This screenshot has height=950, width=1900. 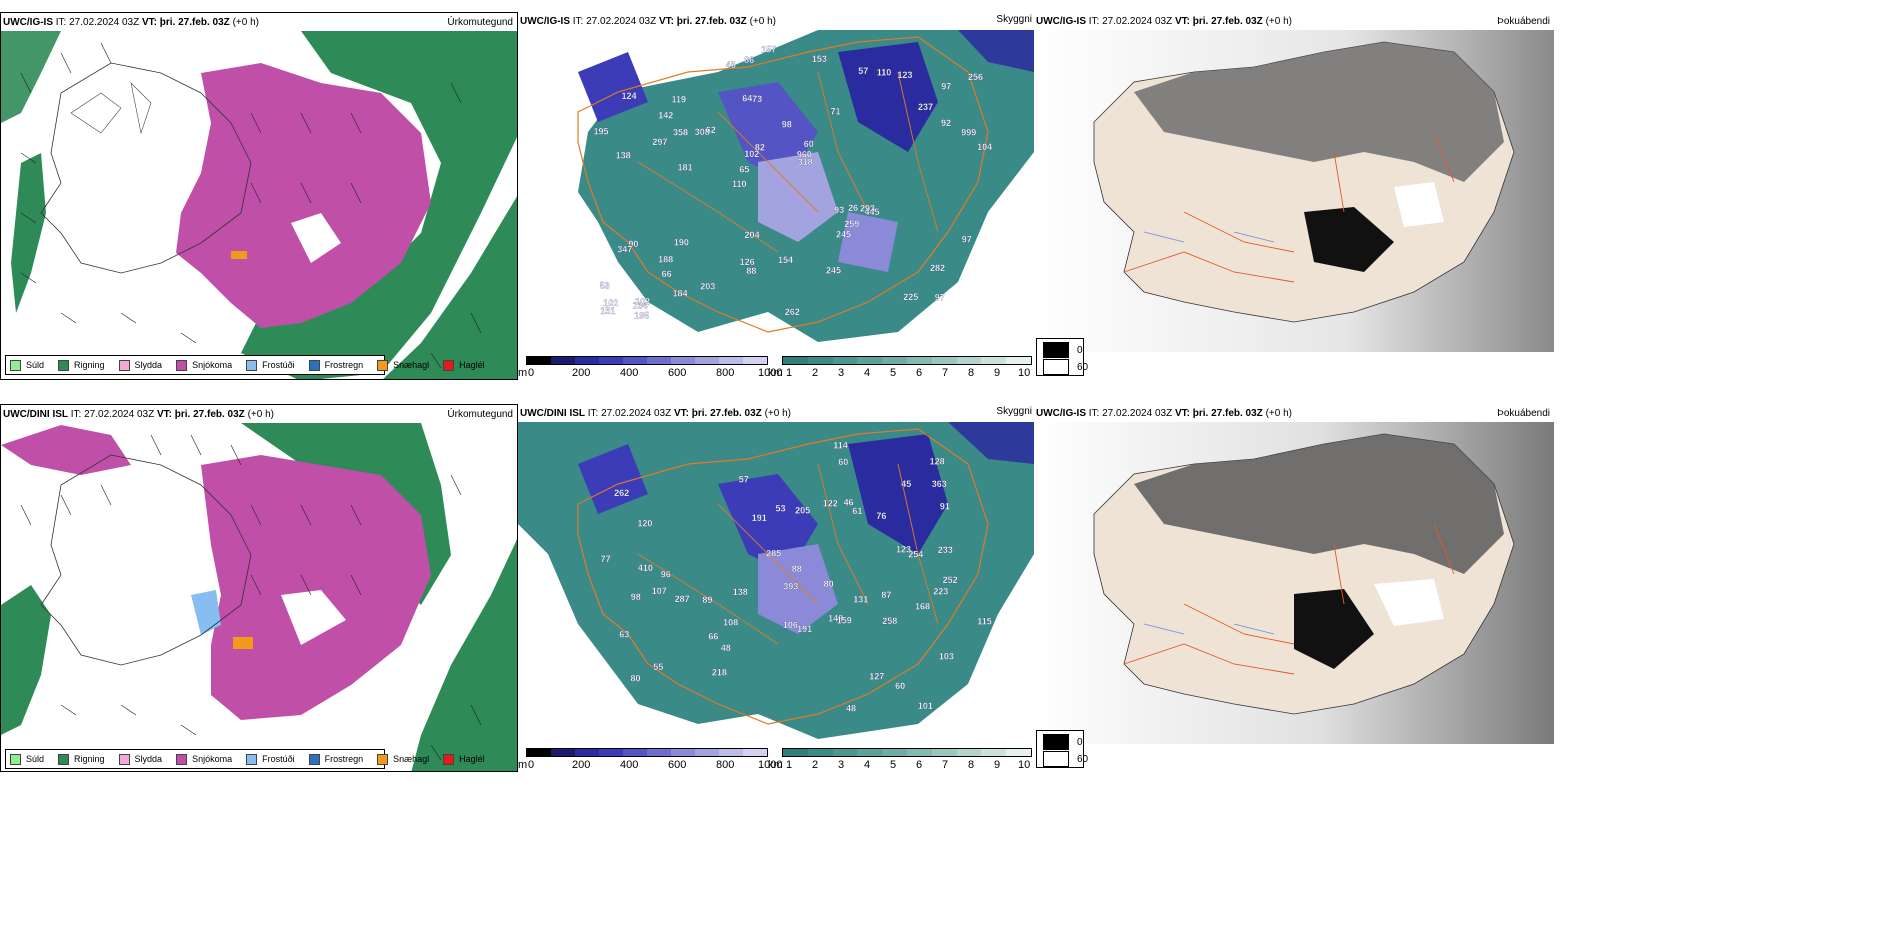 What do you see at coordinates (680, 133) in the screenshot?
I see `visibility-value-label: 358` at bounding box center [680, 133].